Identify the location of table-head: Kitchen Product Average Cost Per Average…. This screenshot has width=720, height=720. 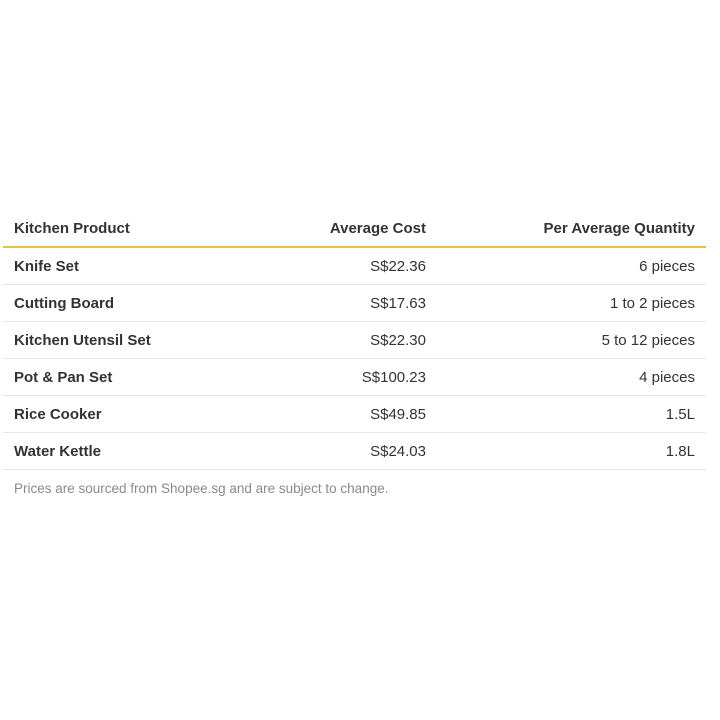
(354, 229).